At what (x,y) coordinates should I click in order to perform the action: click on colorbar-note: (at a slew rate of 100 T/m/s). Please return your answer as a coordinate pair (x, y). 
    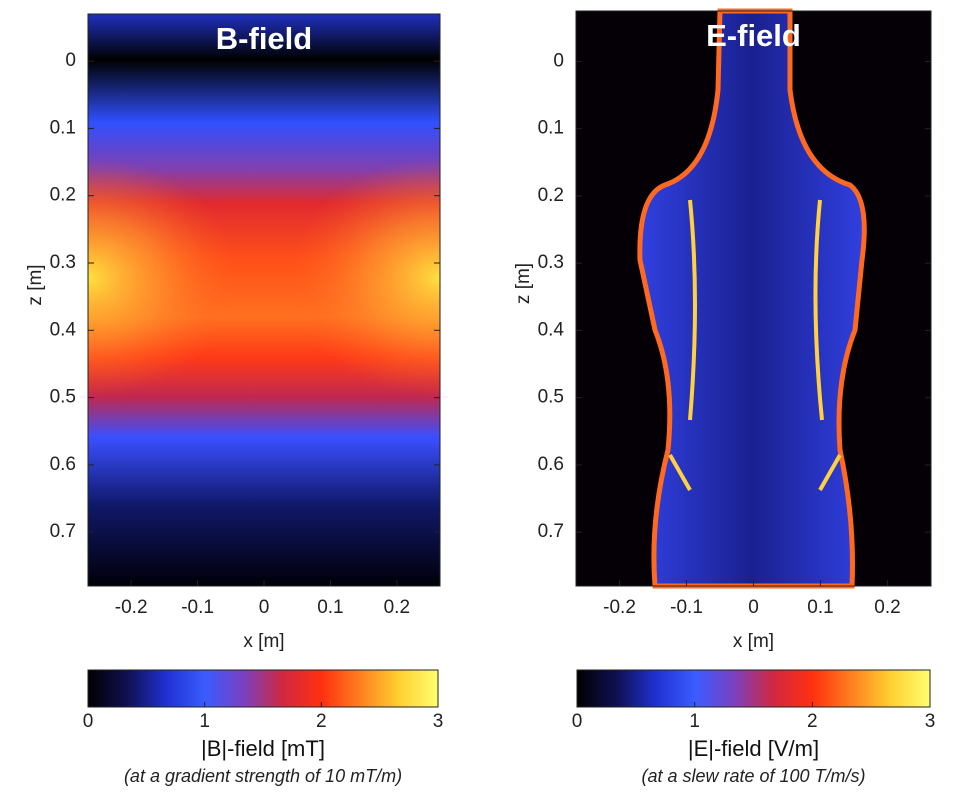
    Looking at the image, I should click on (753, 776).